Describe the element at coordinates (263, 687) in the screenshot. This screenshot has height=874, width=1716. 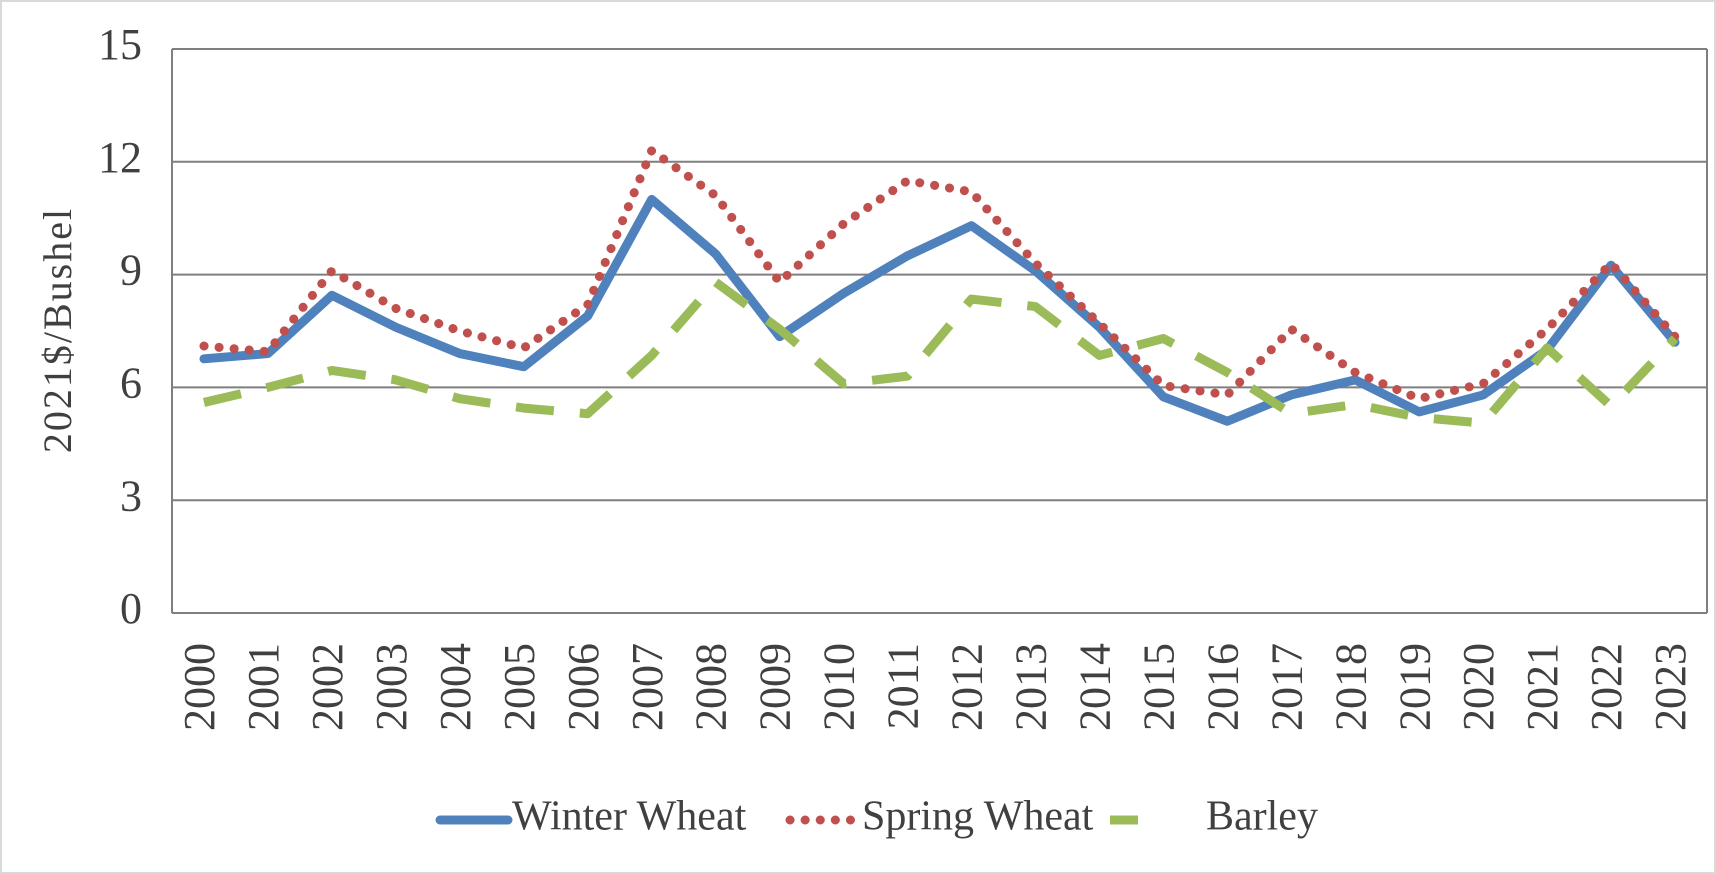
I see `x-tick-label: 2001` at that location.